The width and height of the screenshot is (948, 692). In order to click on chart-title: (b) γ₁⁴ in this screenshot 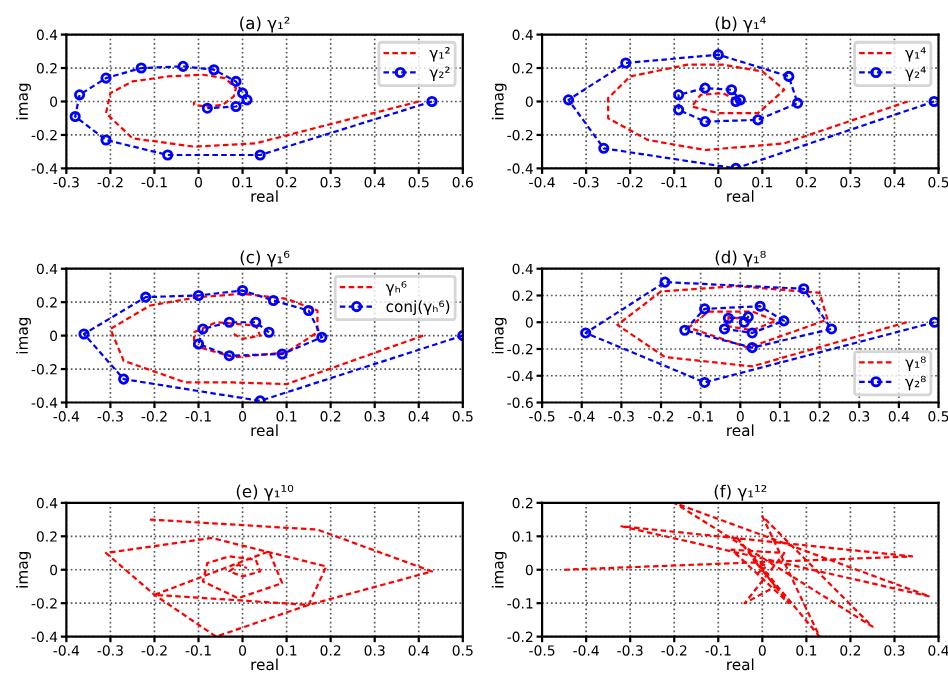, I will do `click(740, 24)`.